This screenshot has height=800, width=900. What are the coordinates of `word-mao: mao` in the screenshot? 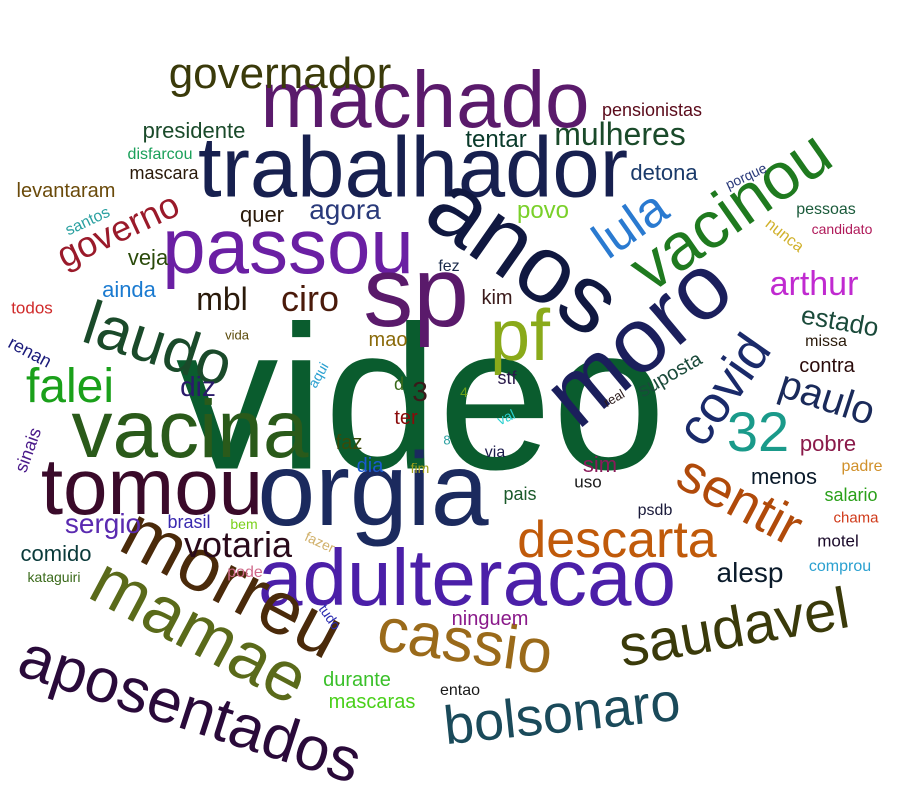 It's located at (388, 340).